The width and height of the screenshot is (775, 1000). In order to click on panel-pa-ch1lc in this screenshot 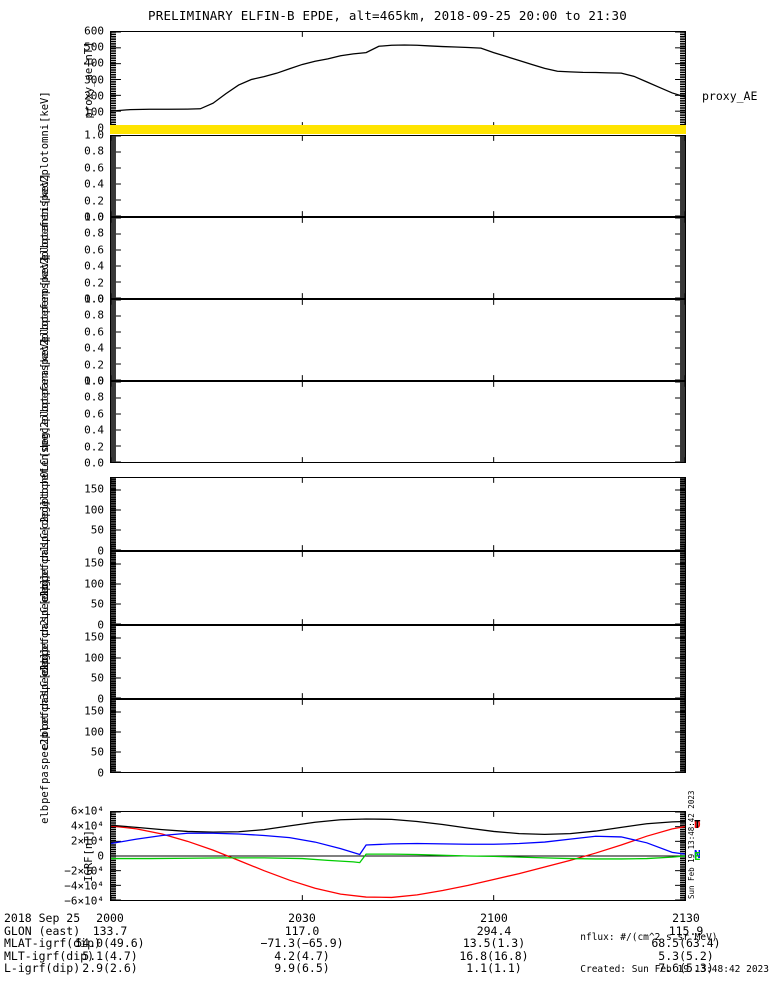, I will do `click(398, 588)`.